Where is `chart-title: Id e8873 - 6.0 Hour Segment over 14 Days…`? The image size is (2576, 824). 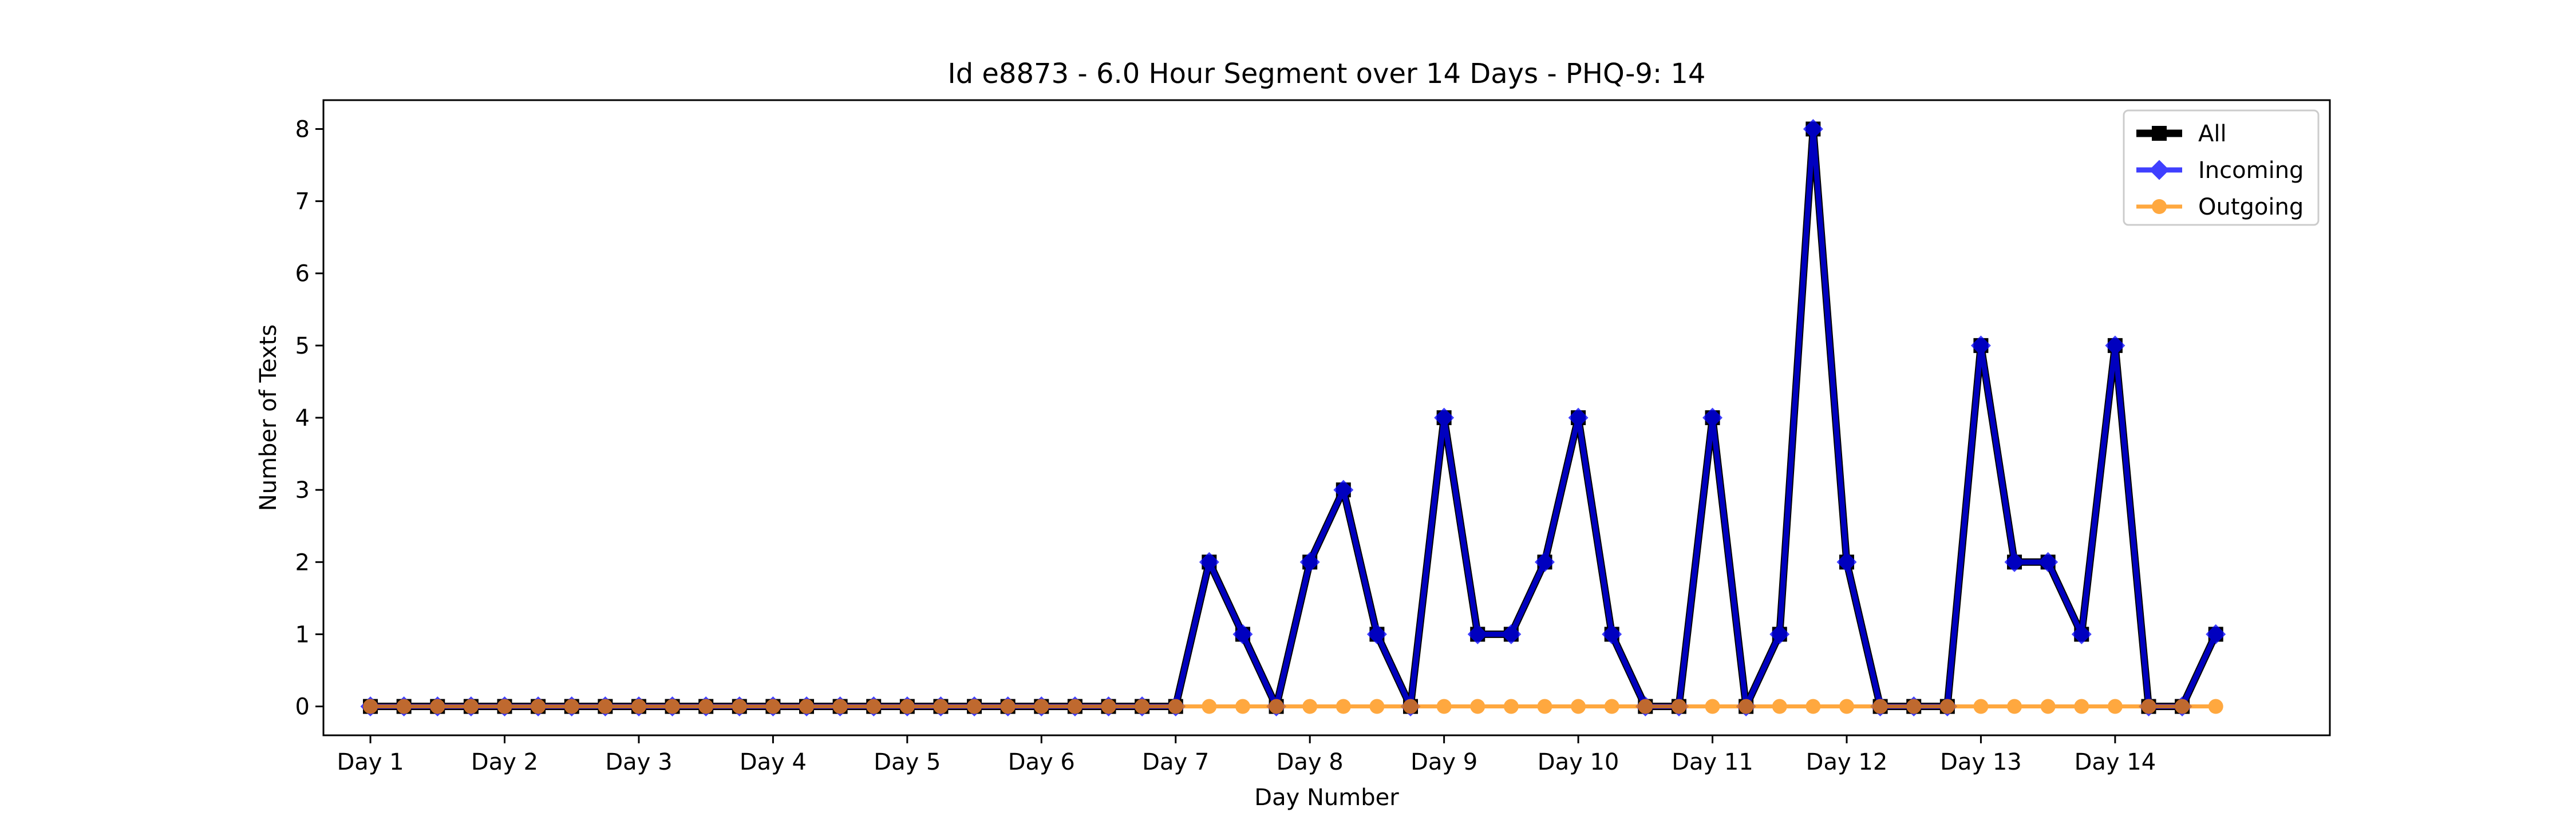
chart-title: Id e8873 - 6.0 Hour Segment over 14 Days… is located at coordinates (1327, 74).